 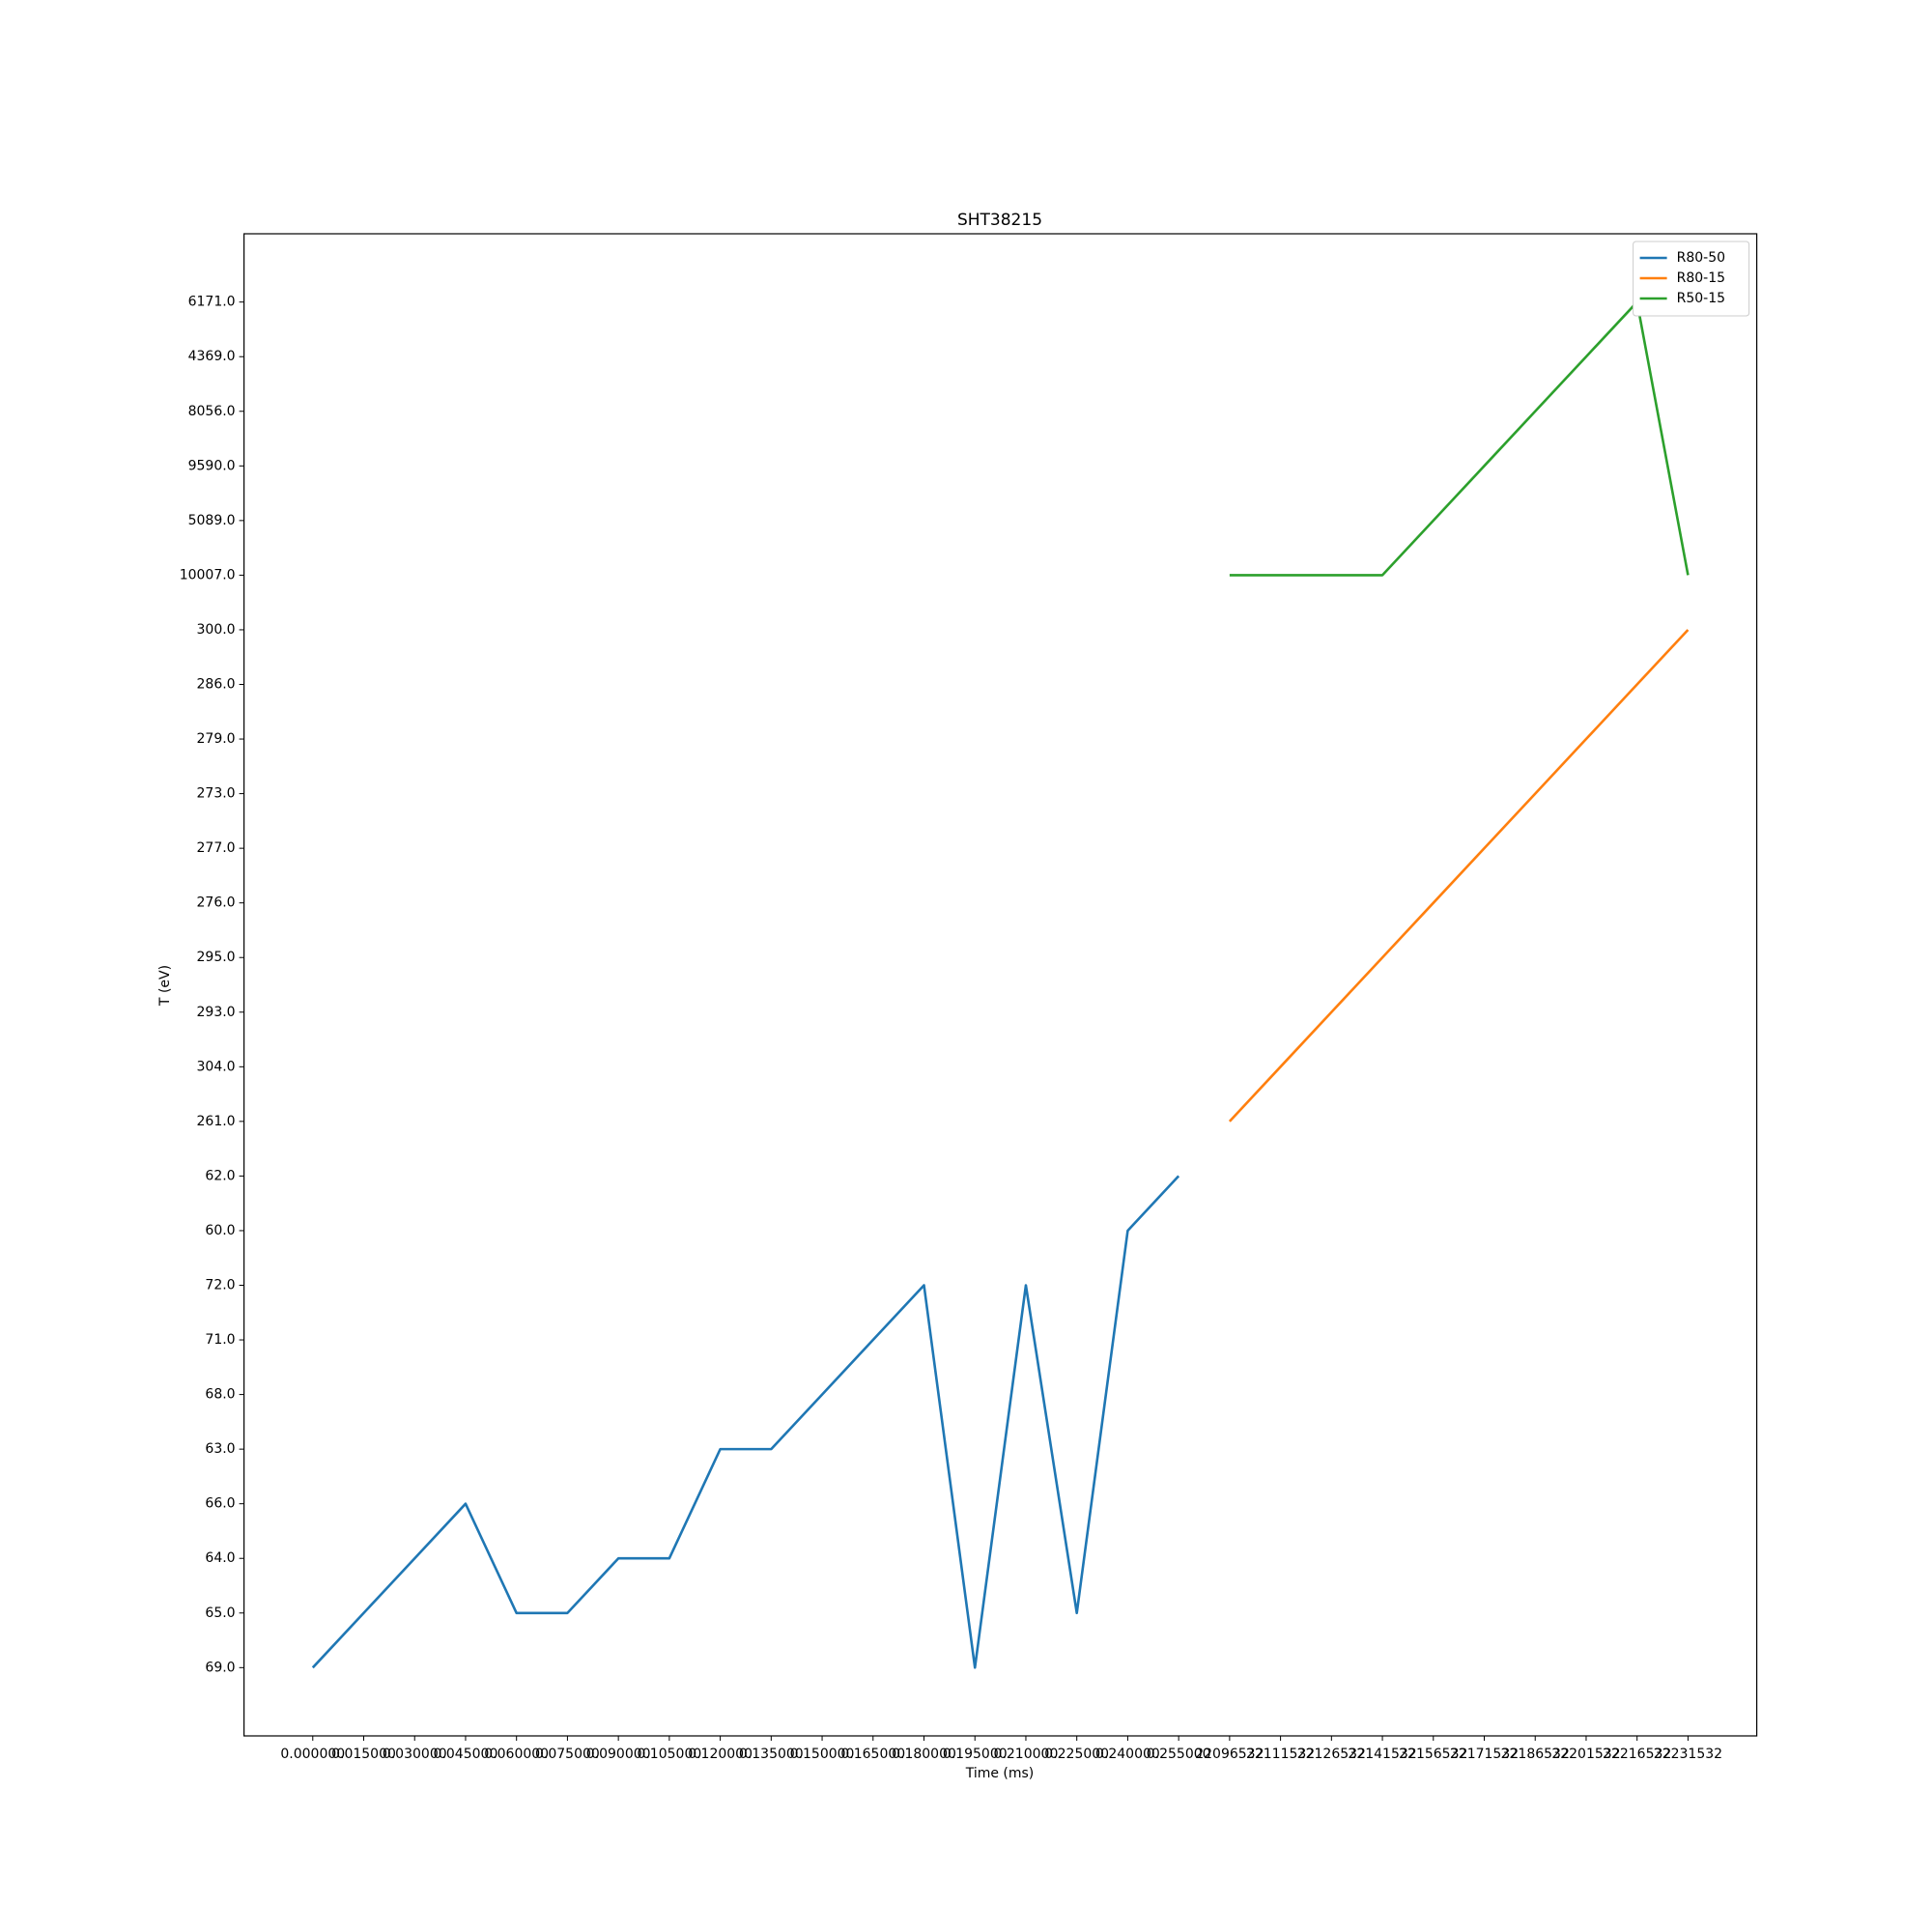 What do you see at coordinates (216, 903) in the screenshot?
I see `y-tick-label: 276.0` at bounding box center [216, 903].